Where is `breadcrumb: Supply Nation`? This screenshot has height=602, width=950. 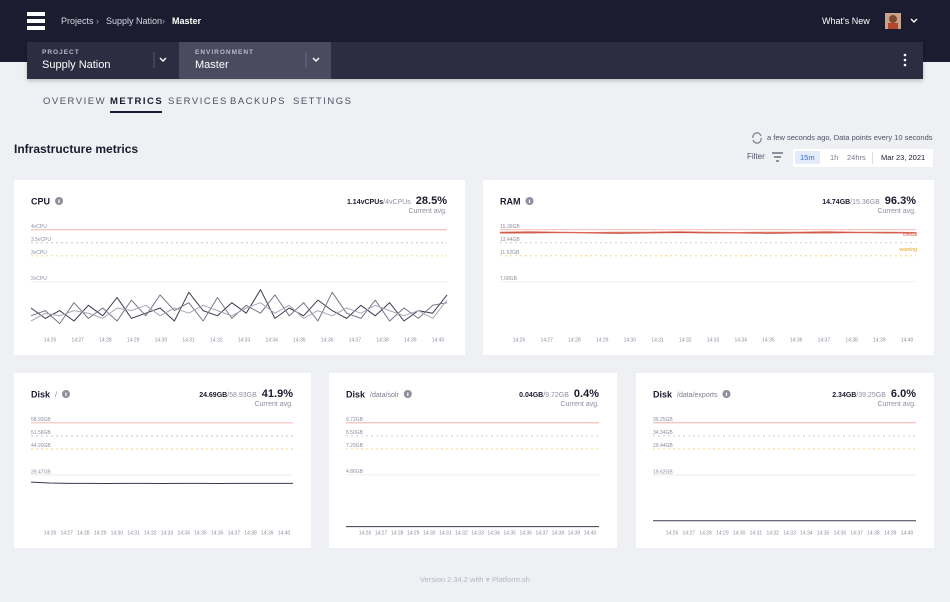 breadcrumb: Supply Nation is located at coordinates (134, 21).